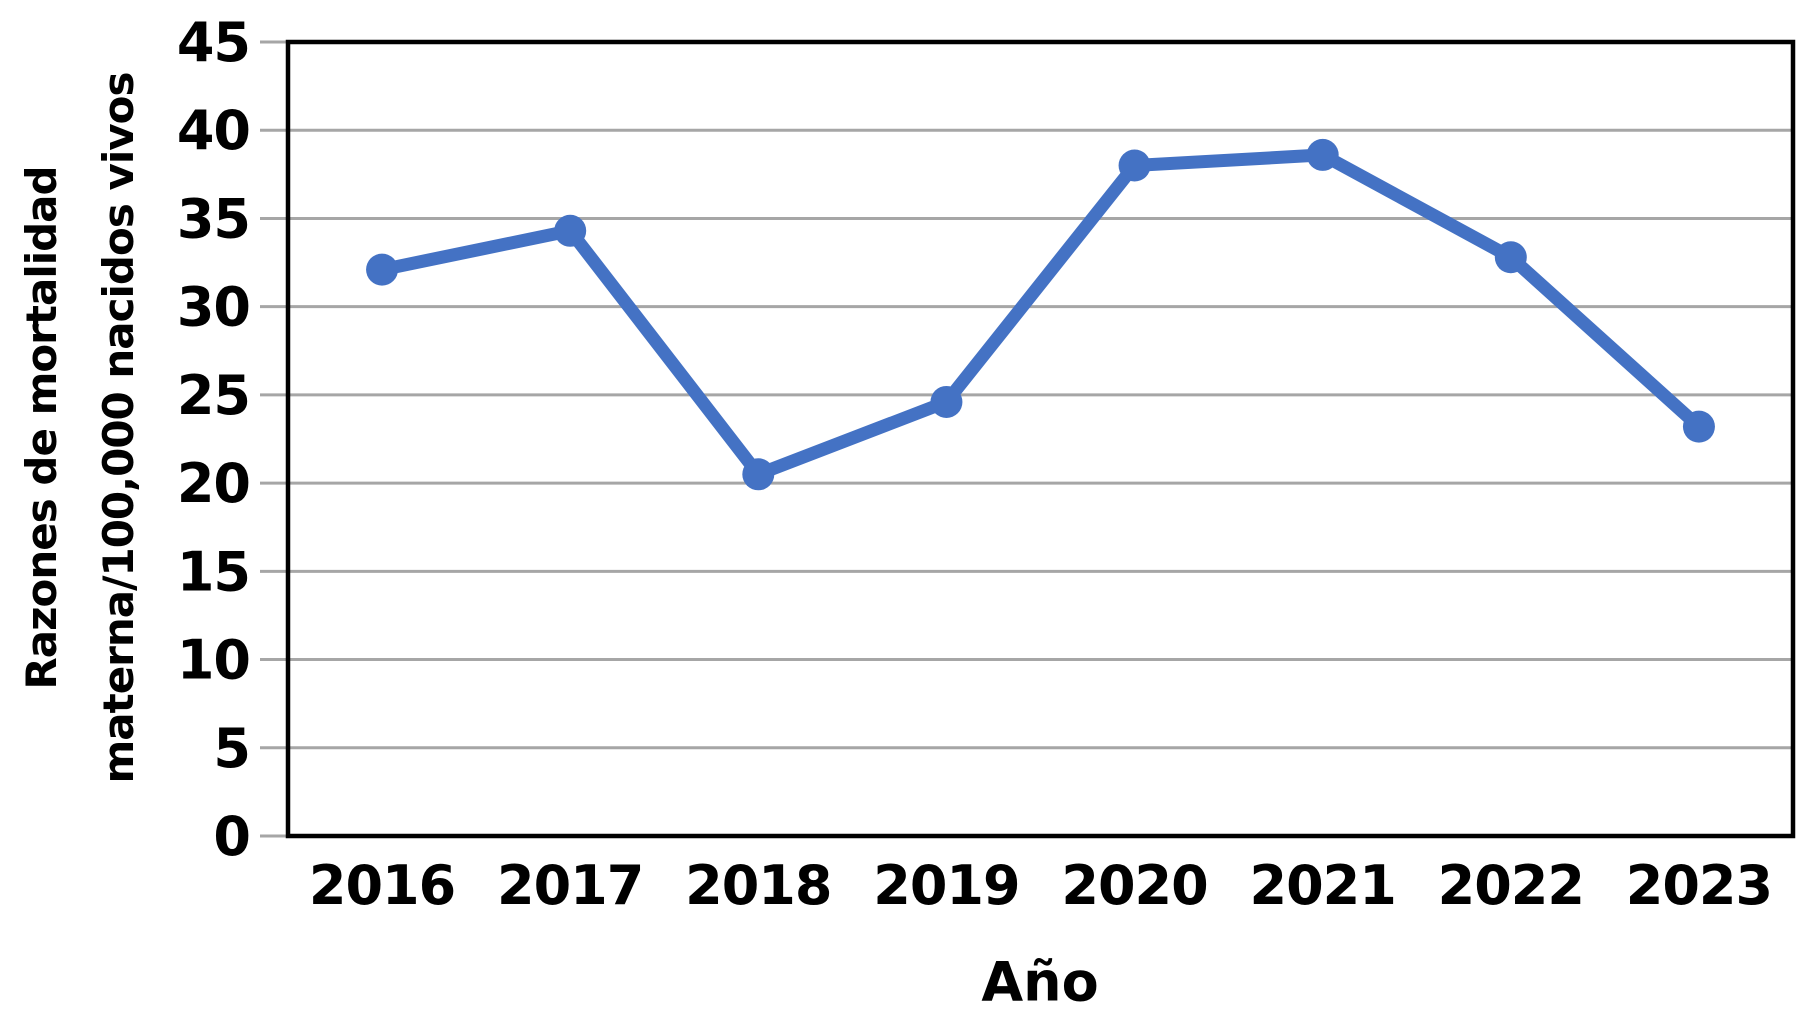 The image size is (1799, 1024). Describe the element at coordinates (231, 836) in the screenshot. I see `y-tick-label: 0` at that location.